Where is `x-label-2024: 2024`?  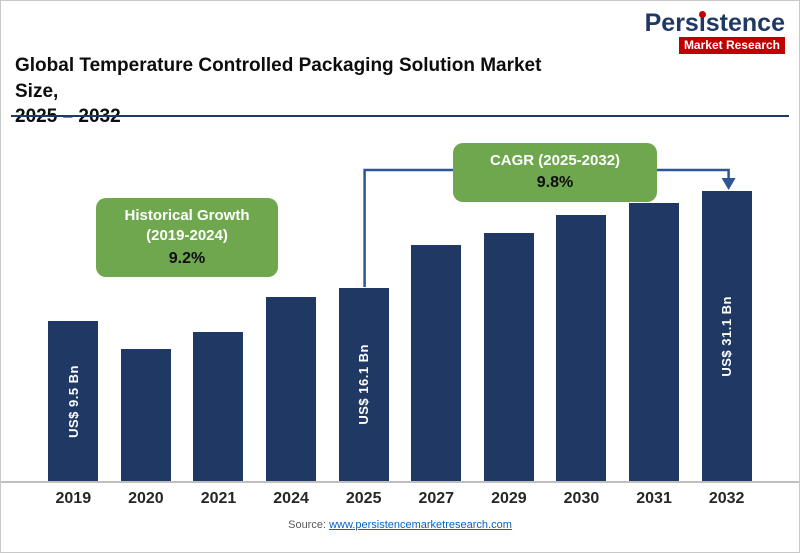 x-label-2024: 2024 is located at coordinates (291, 498).